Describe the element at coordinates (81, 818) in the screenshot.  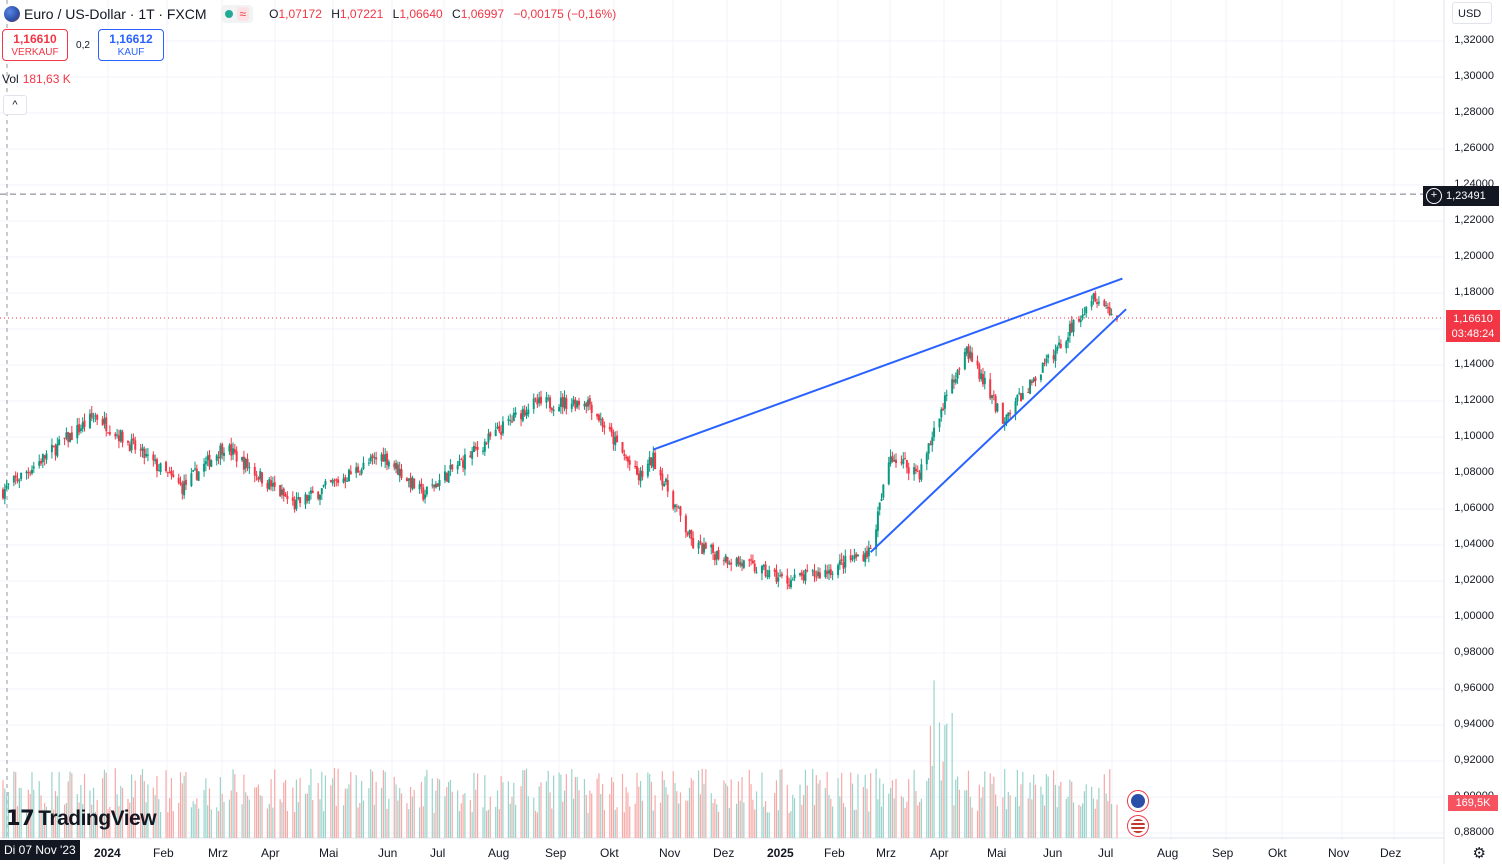
I see `tradingview-logo: 𝟭𝟳 TradingView` at that location.